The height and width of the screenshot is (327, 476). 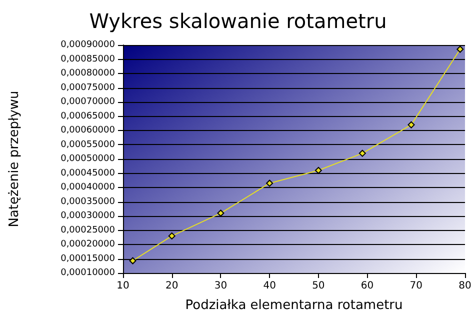 I want to click on y-tick-label: 0,00045000, so click(x=88, y=173).